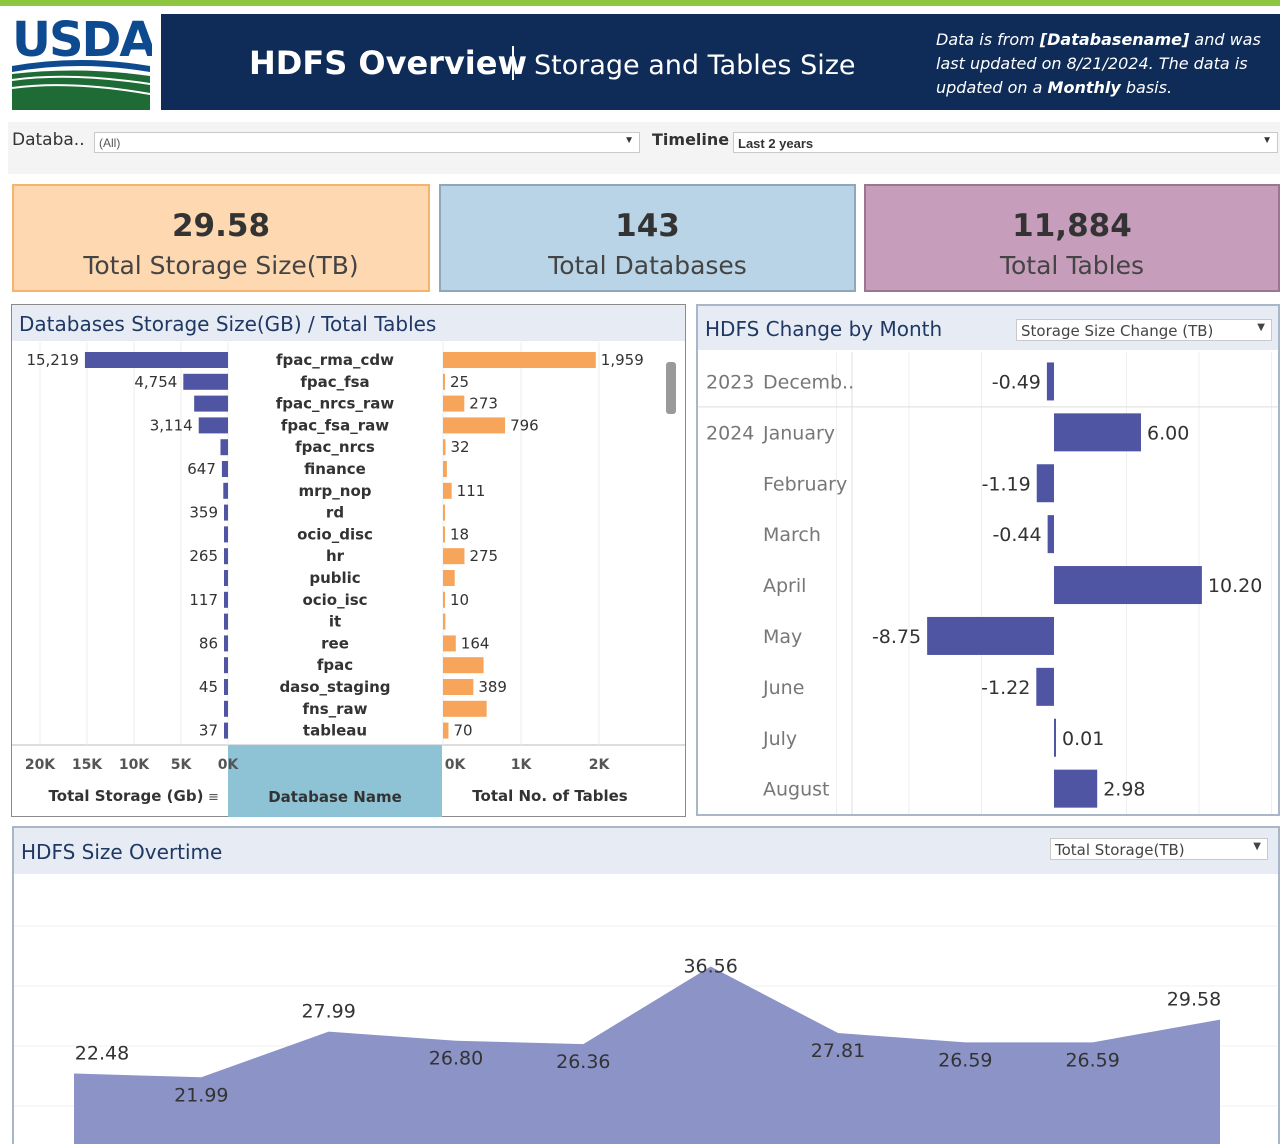  Describe the element at coordinates (838, 1051) in the screenshot. I see `area-point-label: 27.81` at that location.